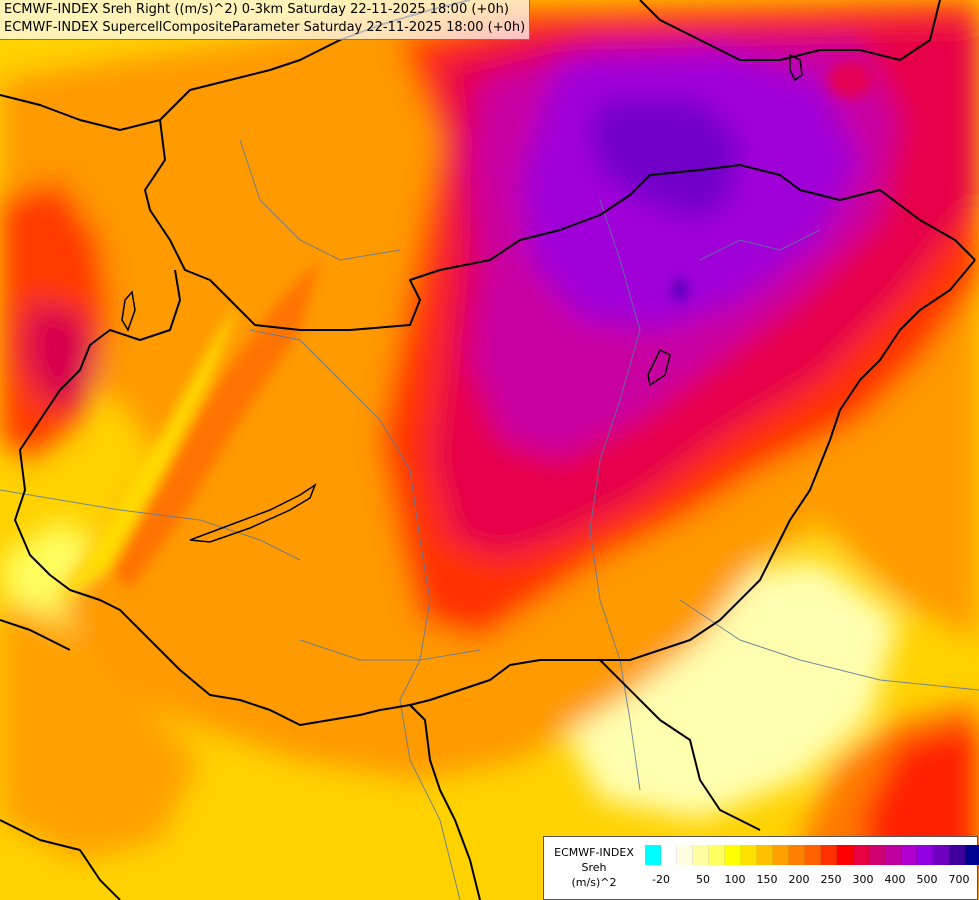  What do you see at coordinates (863, 879) in the screenshot?
I see `legend-tick: 300` at bounding box center [863, 879].